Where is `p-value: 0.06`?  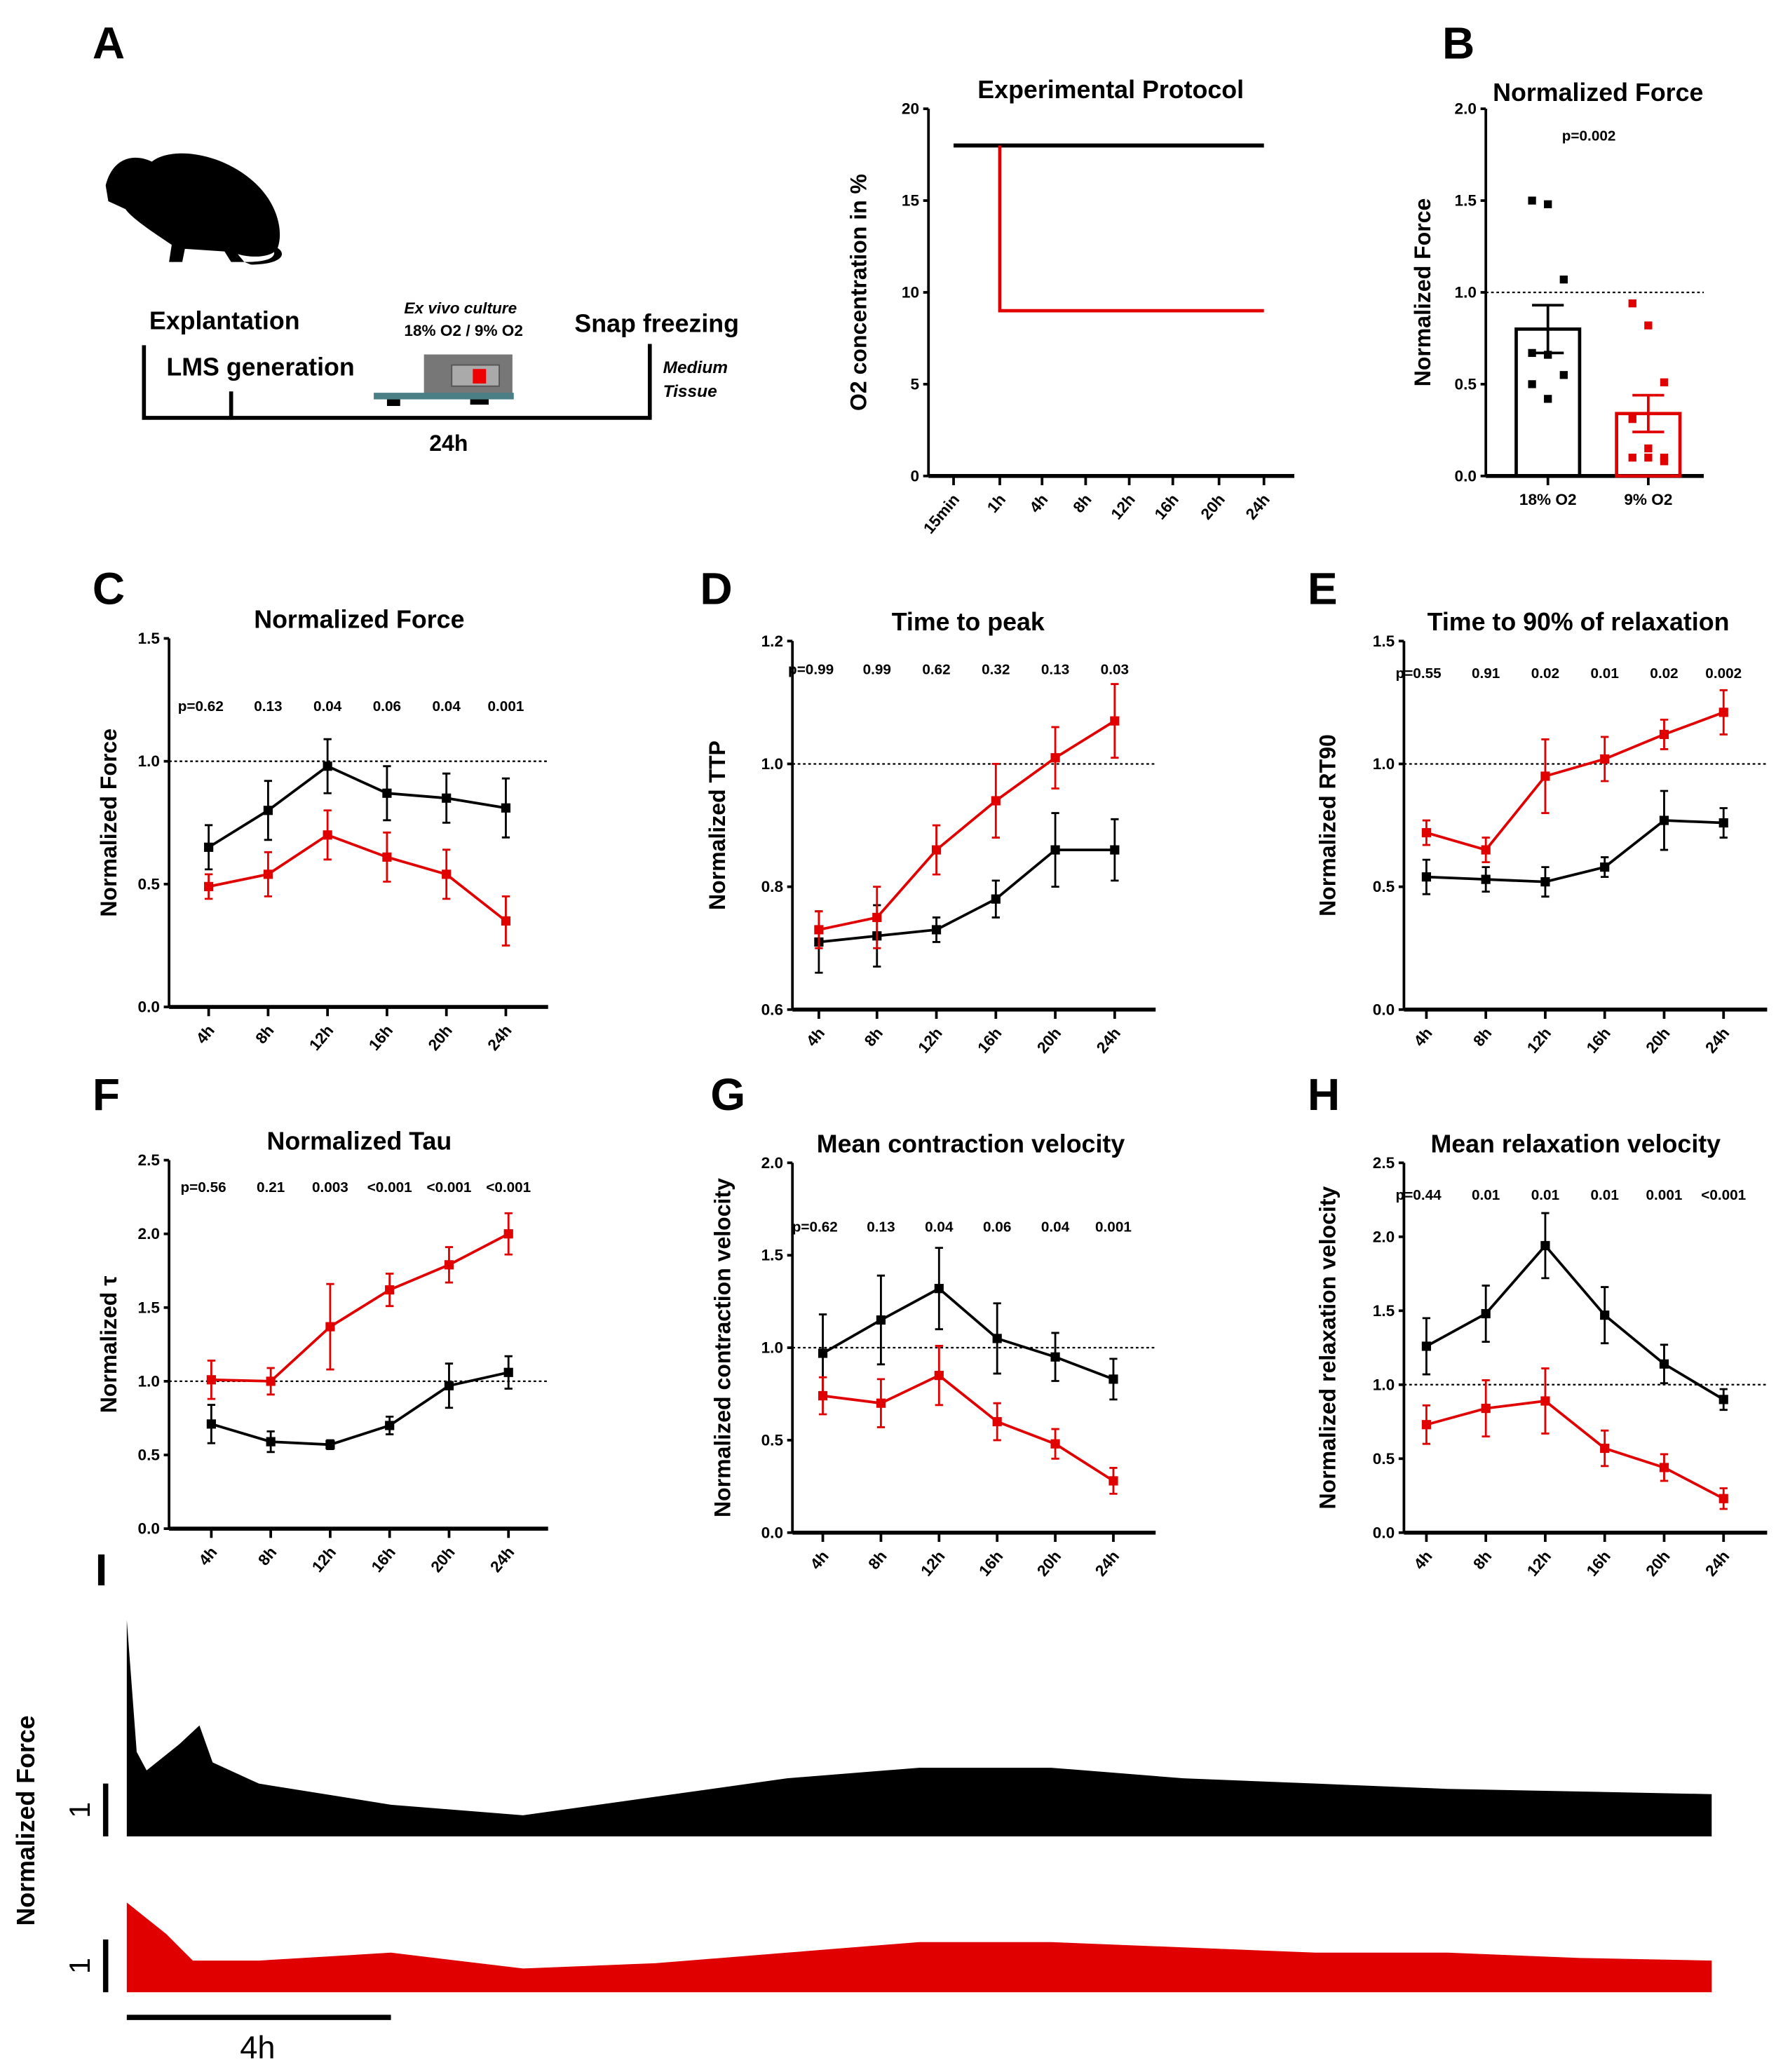
p-value: 0.06 is located at coordinates (997, 1227).